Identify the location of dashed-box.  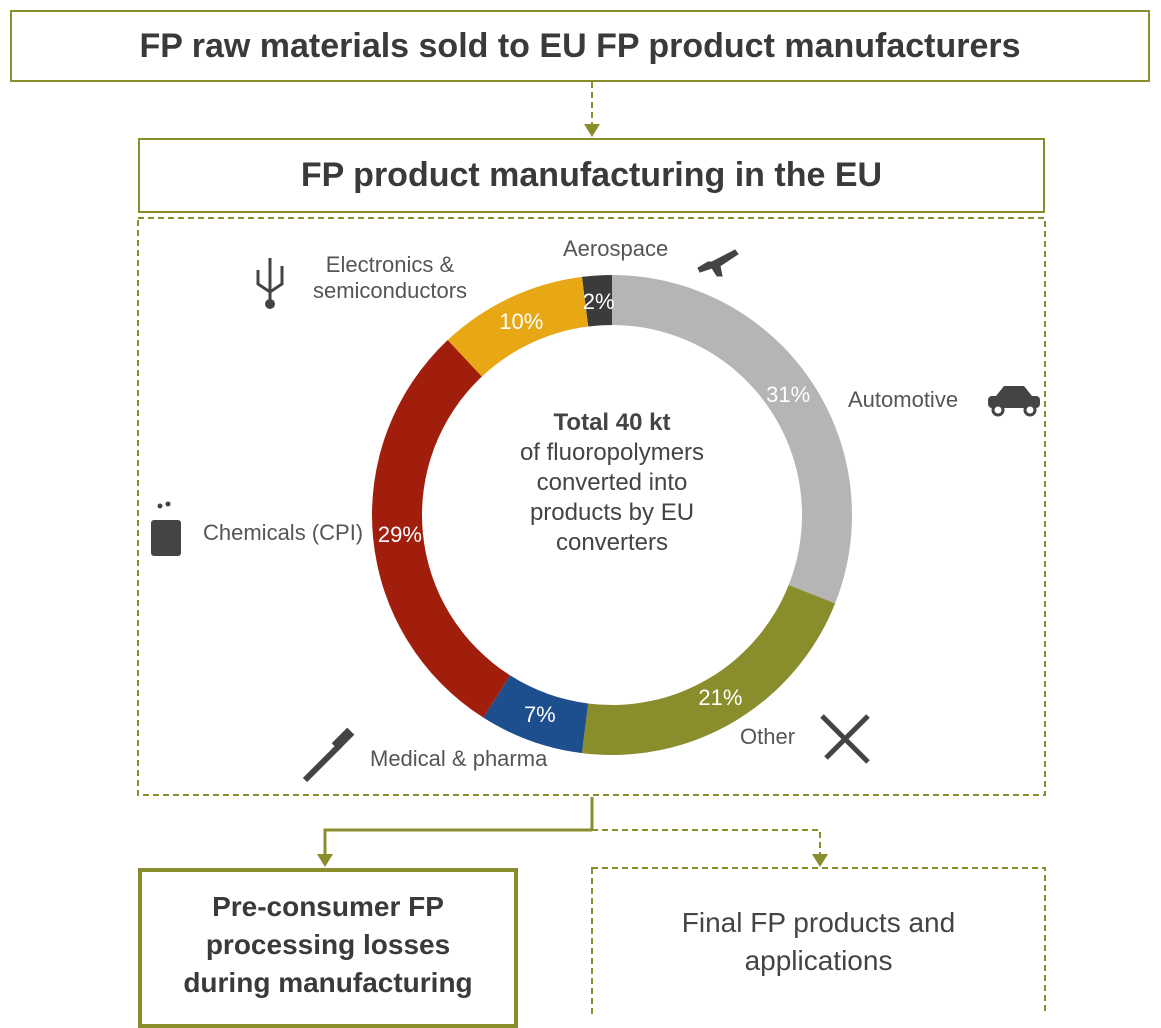
(818, 941).